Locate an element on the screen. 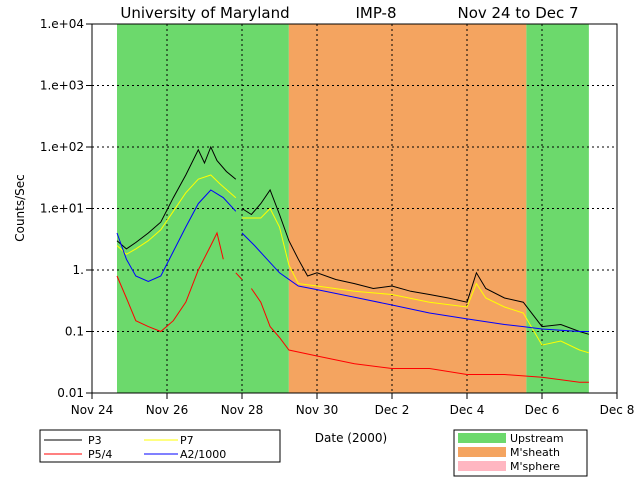 This screenshot has width=640, height=480. chart-title-center: IMP-8 is located at coordinates (375, 13).